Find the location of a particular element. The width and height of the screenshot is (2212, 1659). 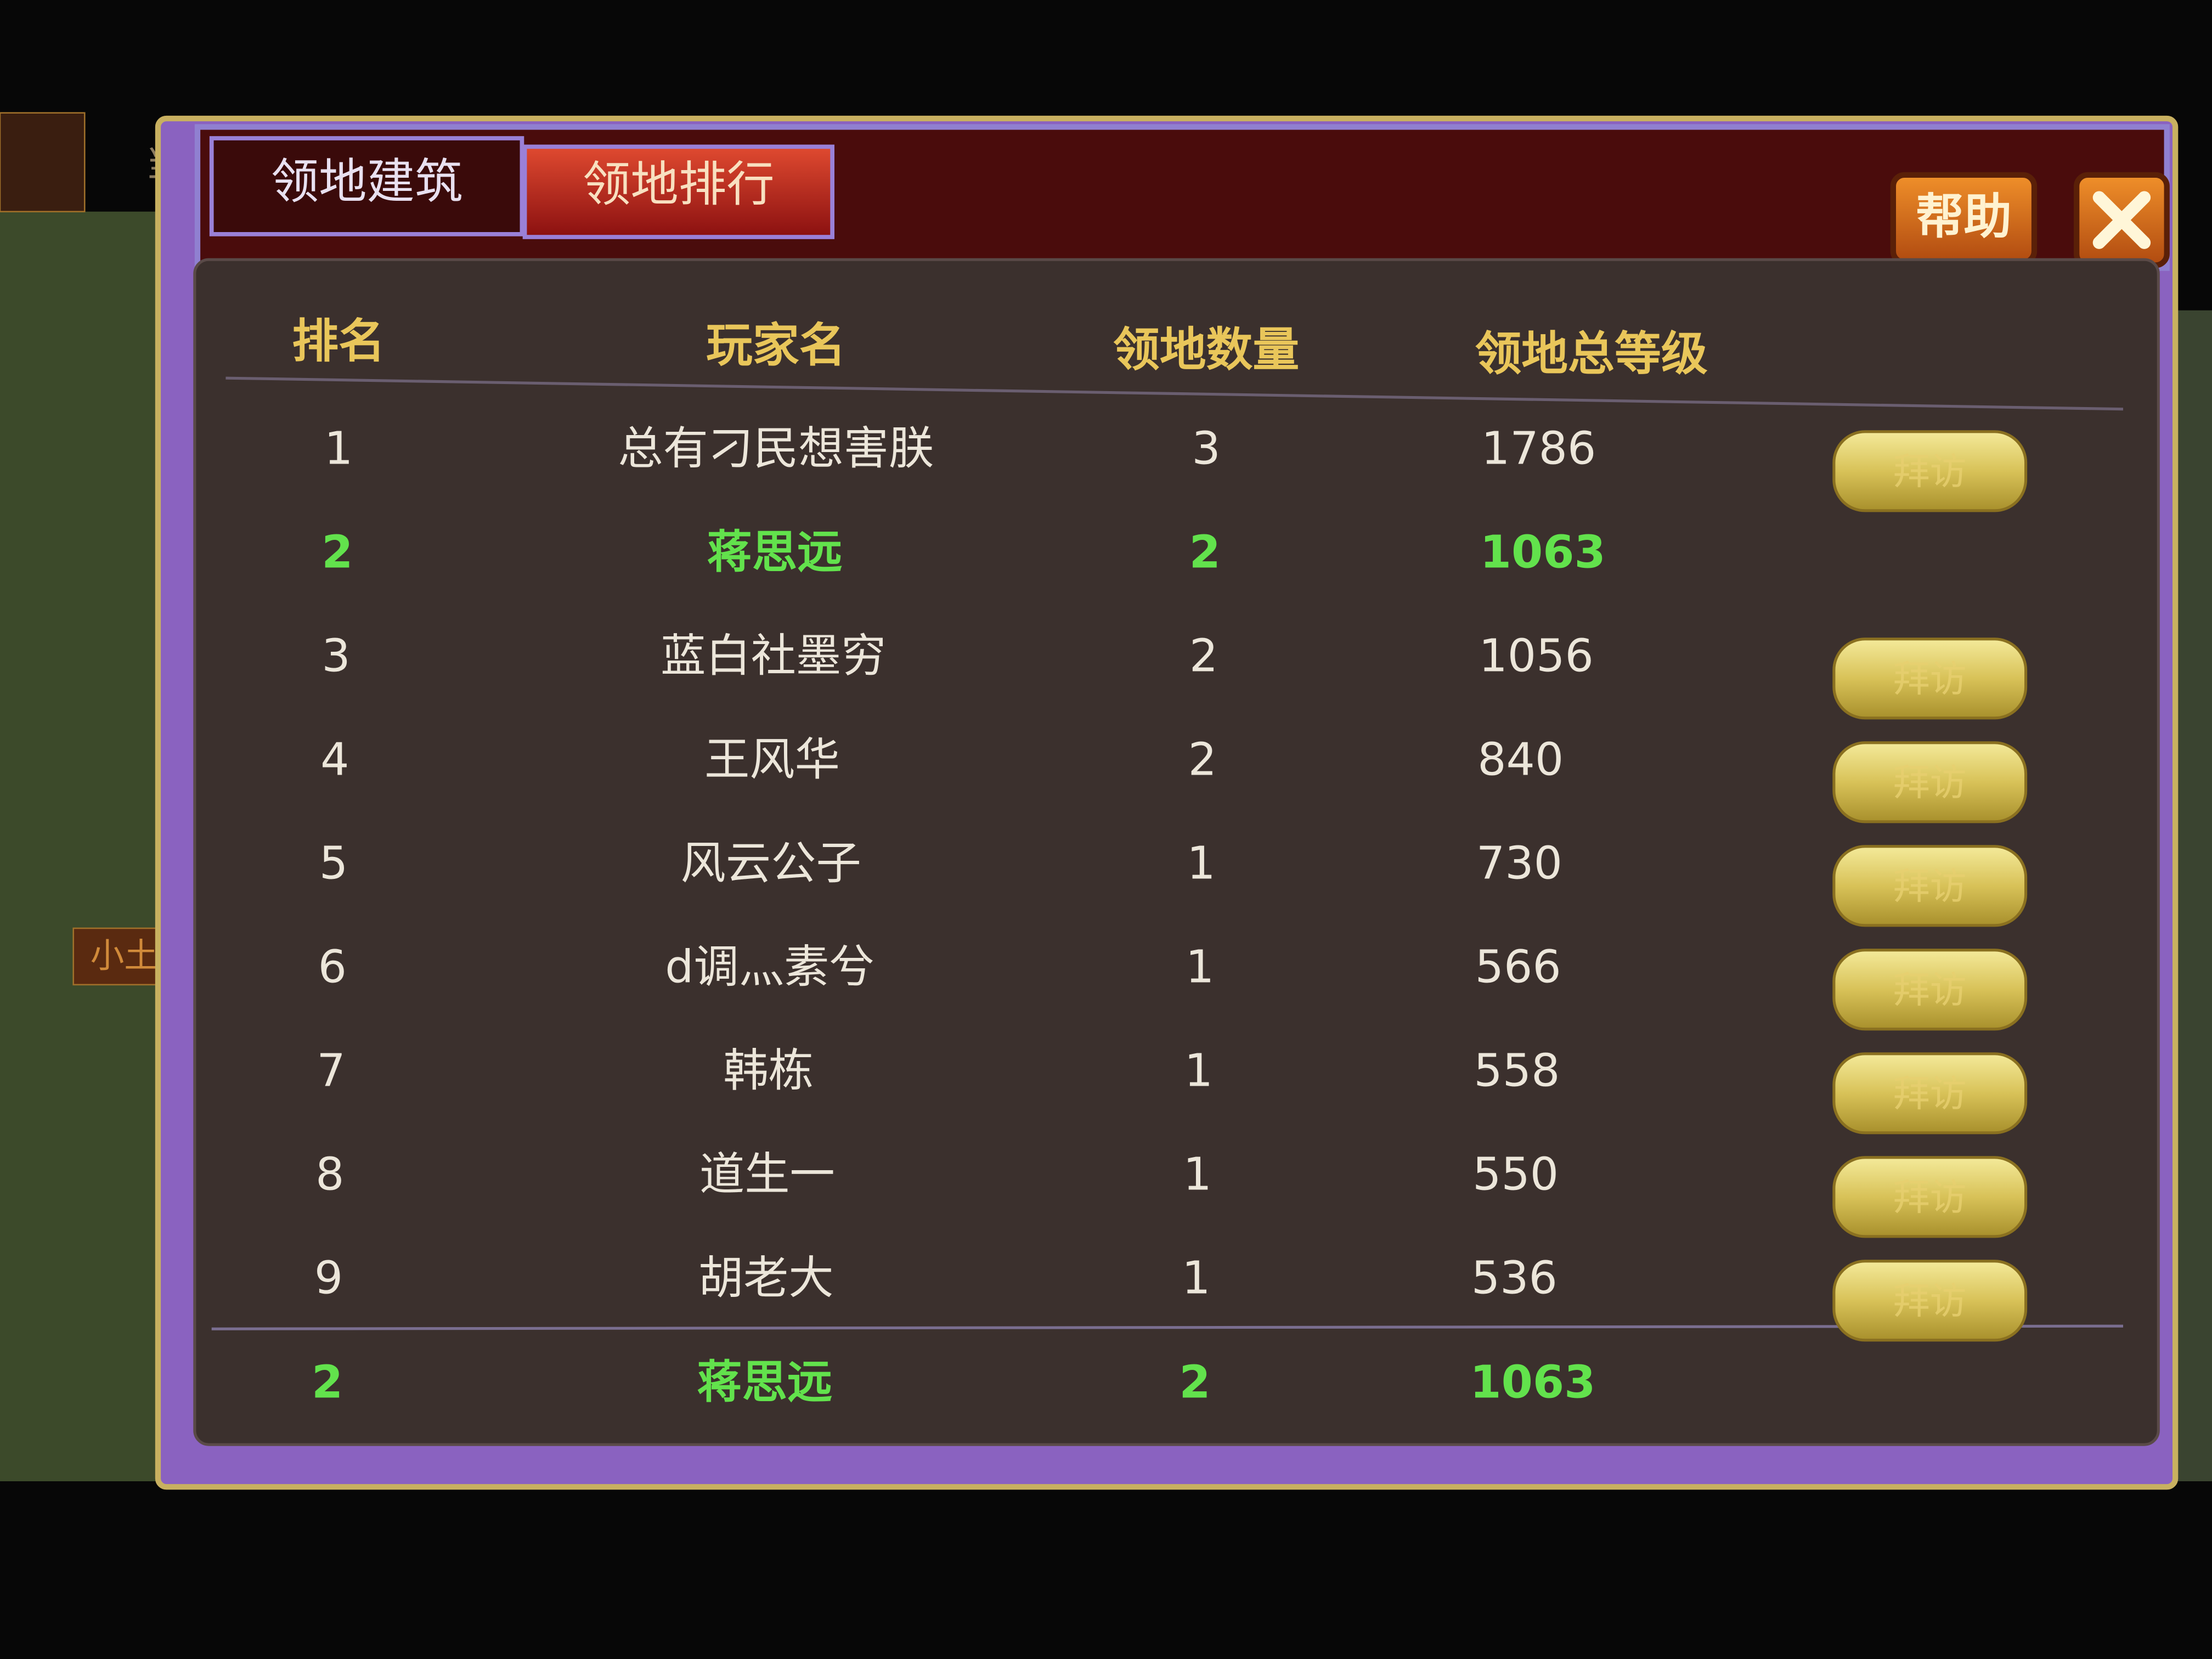

tab-active is located at coordinates (678, 192).